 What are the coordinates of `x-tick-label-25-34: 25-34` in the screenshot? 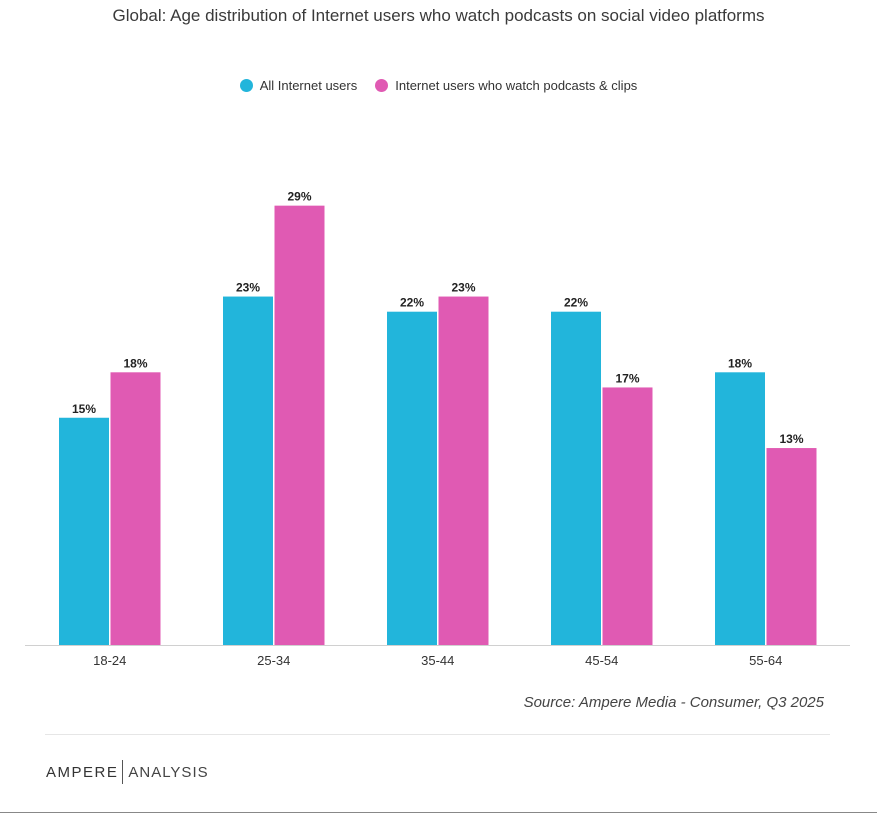 It's located at (273, 660).